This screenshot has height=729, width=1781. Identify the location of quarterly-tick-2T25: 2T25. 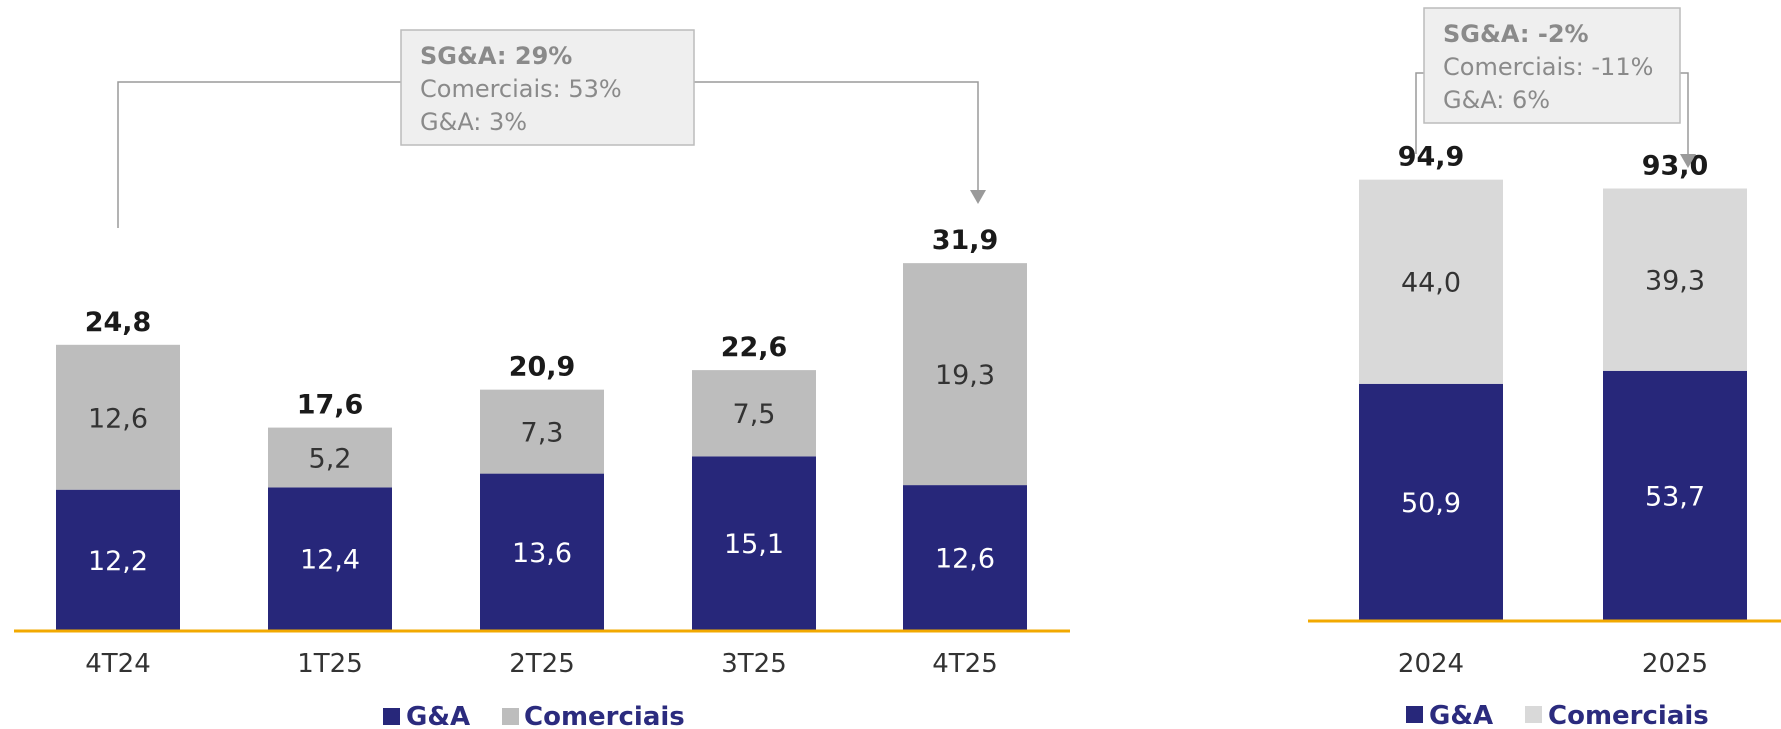
(542, 664).